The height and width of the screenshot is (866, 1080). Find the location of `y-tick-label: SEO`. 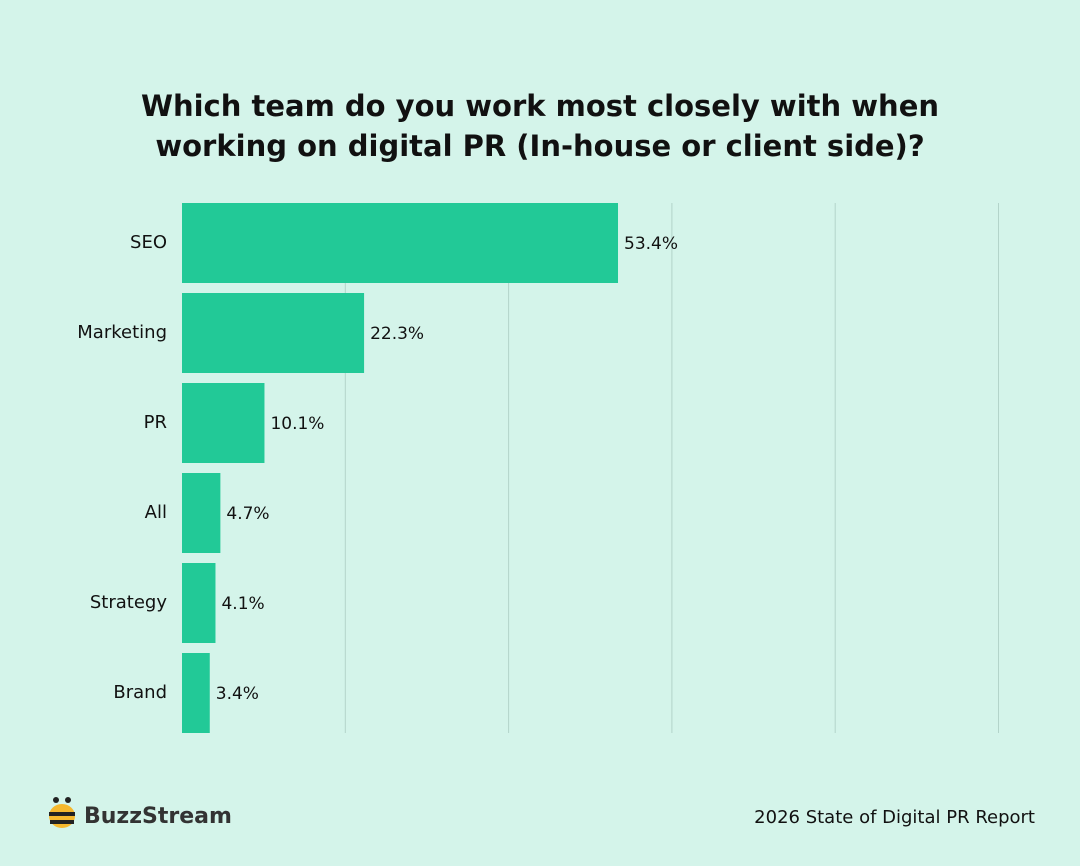

y-tick-label: SEO is located at coordinates (148, 242).